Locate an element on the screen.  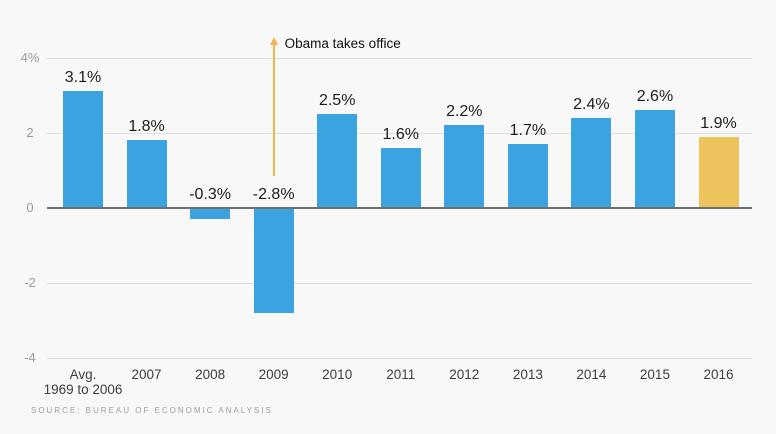
annotation-line is located at coordinates (273, 110).